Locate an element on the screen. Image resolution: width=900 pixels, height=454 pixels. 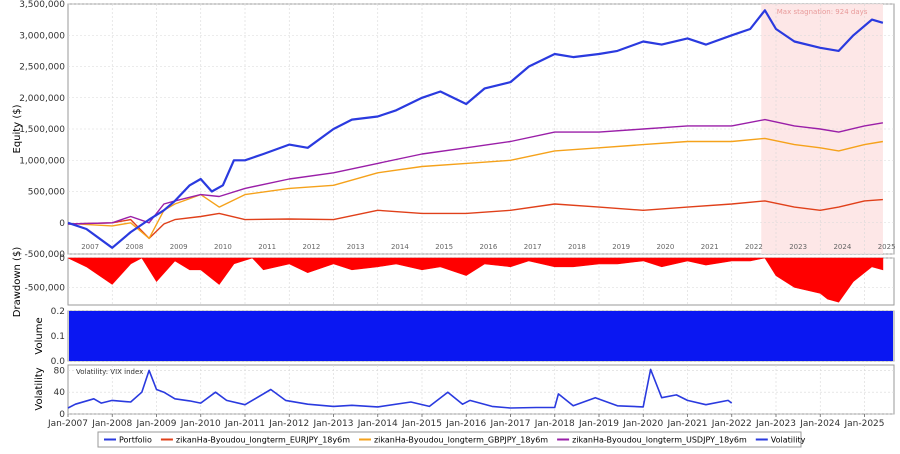
volatility-y-tick-label: 0 is located at coordinates (62, 415).